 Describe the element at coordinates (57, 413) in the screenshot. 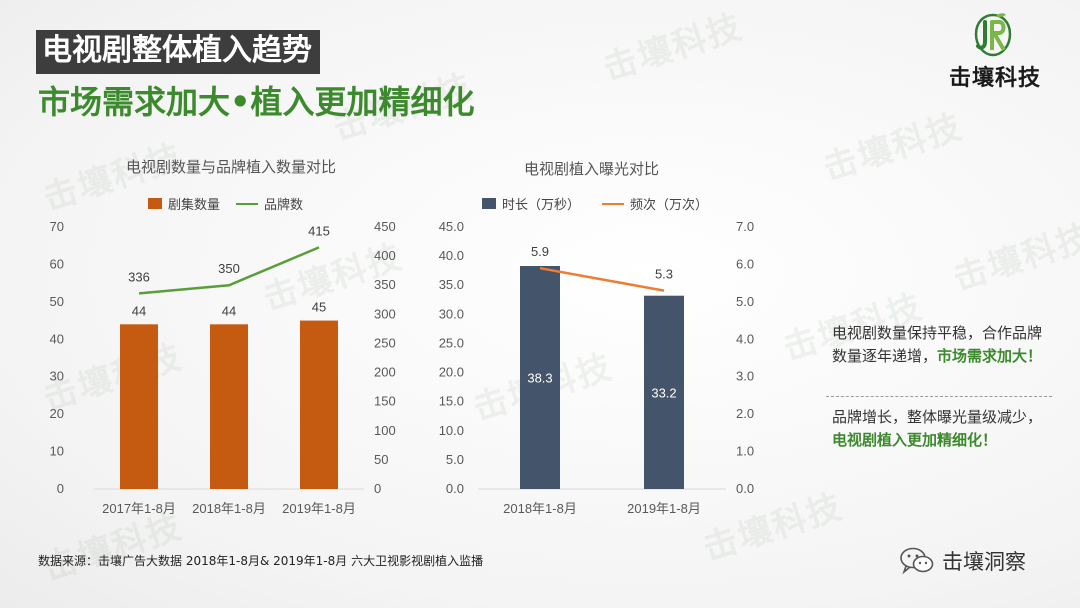

I see `y-left-tick-label: 20` at that location.